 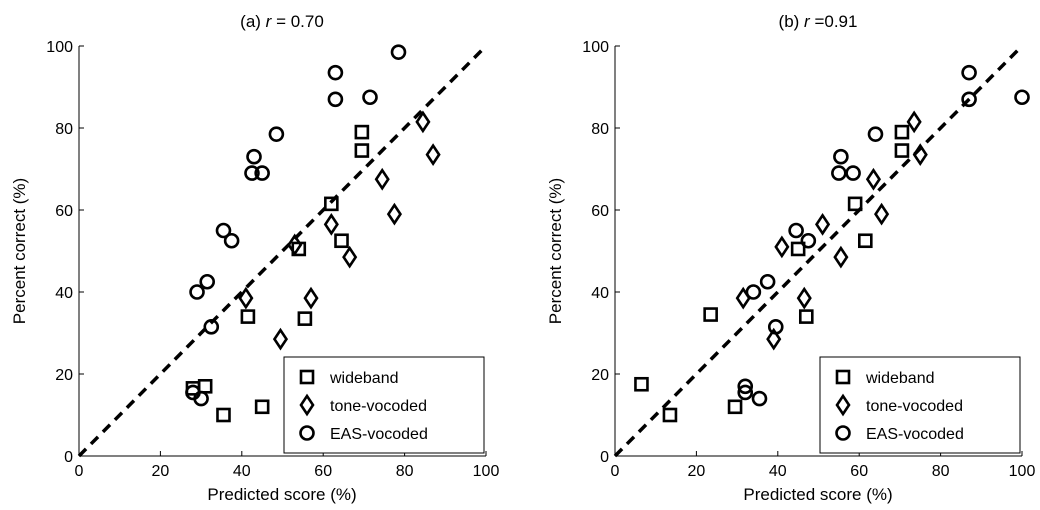 I want to click on panel-b-title: (b) r =0.91, so click(x=818, y=21).